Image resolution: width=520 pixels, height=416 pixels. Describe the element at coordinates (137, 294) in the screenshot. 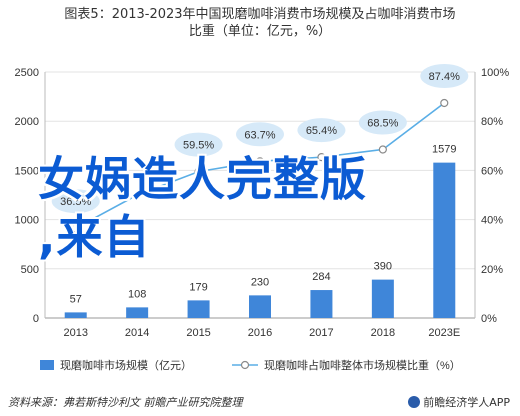

I see `bar-value-label: 108` at that location.